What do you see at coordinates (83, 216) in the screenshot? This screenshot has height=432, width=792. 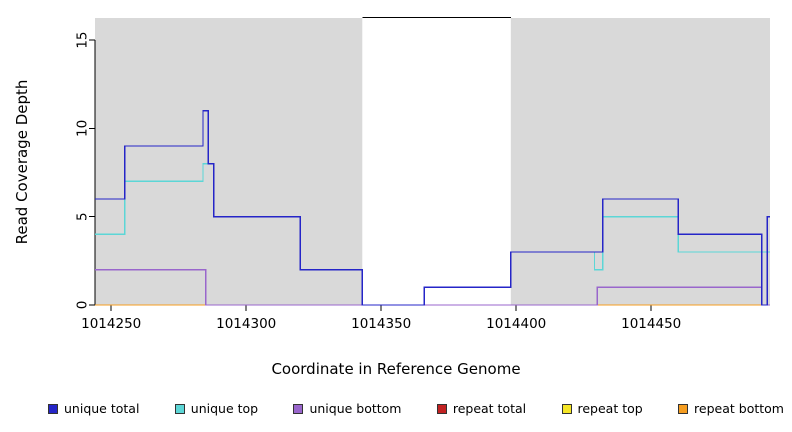 I see `y-tick-label: 5` at bounding box center [83, 216].